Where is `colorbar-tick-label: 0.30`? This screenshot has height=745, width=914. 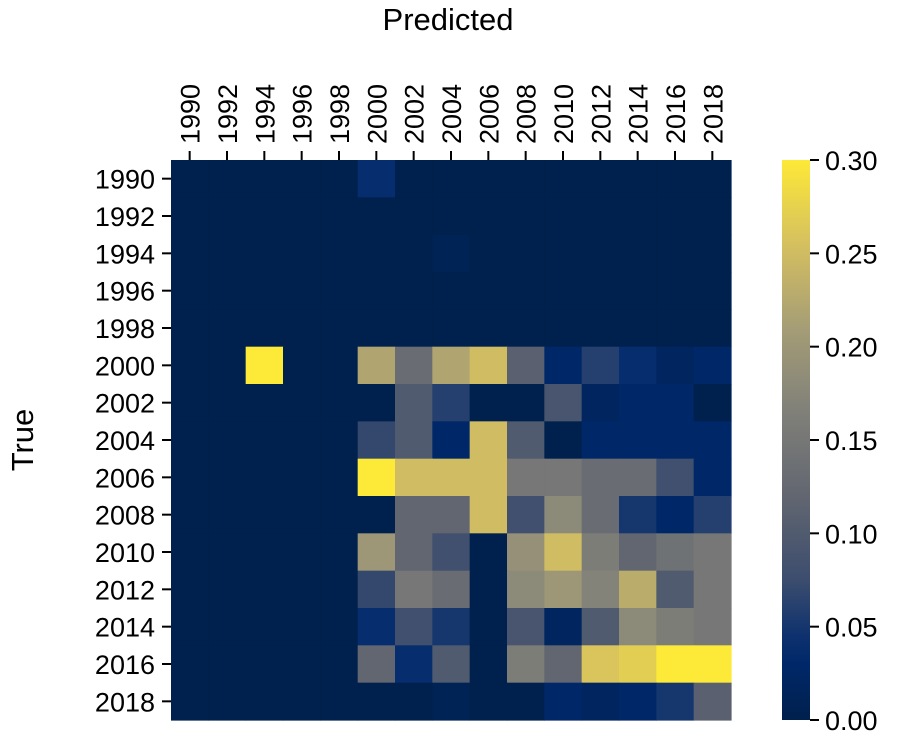
colorbar-tick-label: 0.30 is located at coordinates (851, 161).